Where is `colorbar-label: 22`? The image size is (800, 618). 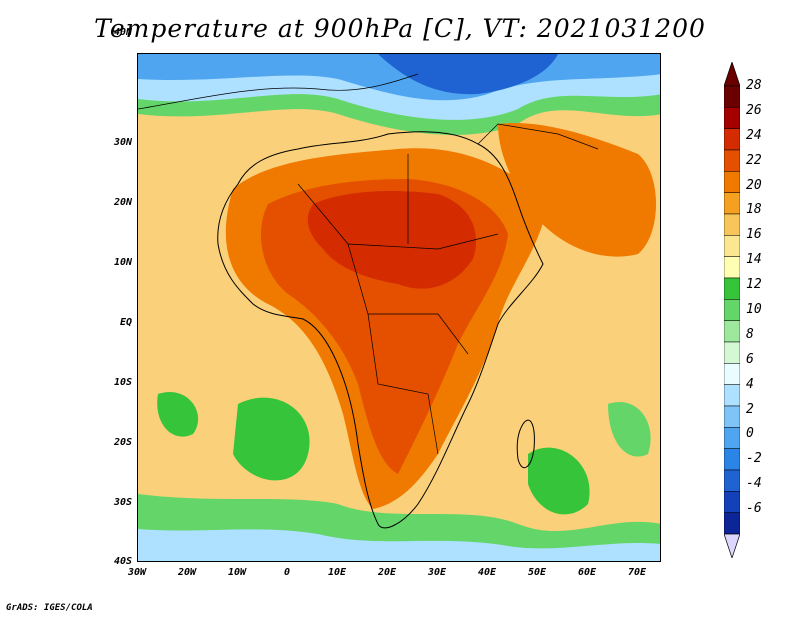 colorbar-label: 22 is located at coordinates (754, 160).